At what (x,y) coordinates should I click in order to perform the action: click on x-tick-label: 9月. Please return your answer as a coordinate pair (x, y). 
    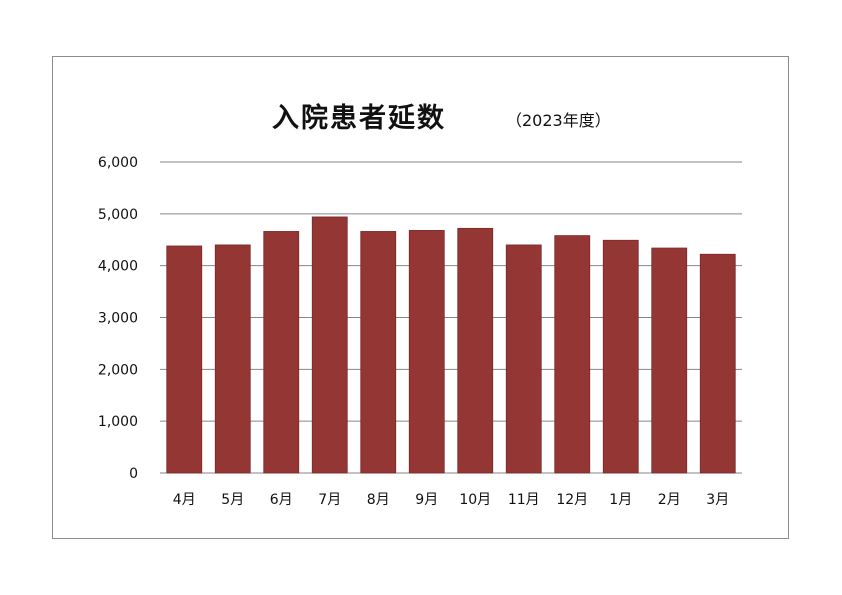
    Looking at the image, I should click on (426, 500).